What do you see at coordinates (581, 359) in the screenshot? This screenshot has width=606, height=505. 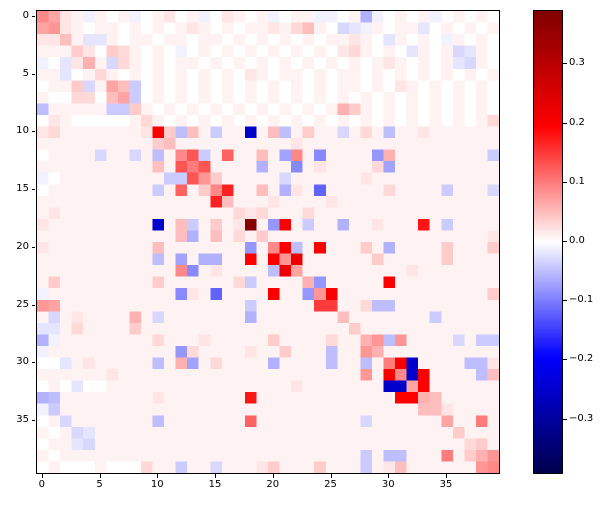 I see `colorbar-tick-label: −0.2` at bounding box center [581, 359].